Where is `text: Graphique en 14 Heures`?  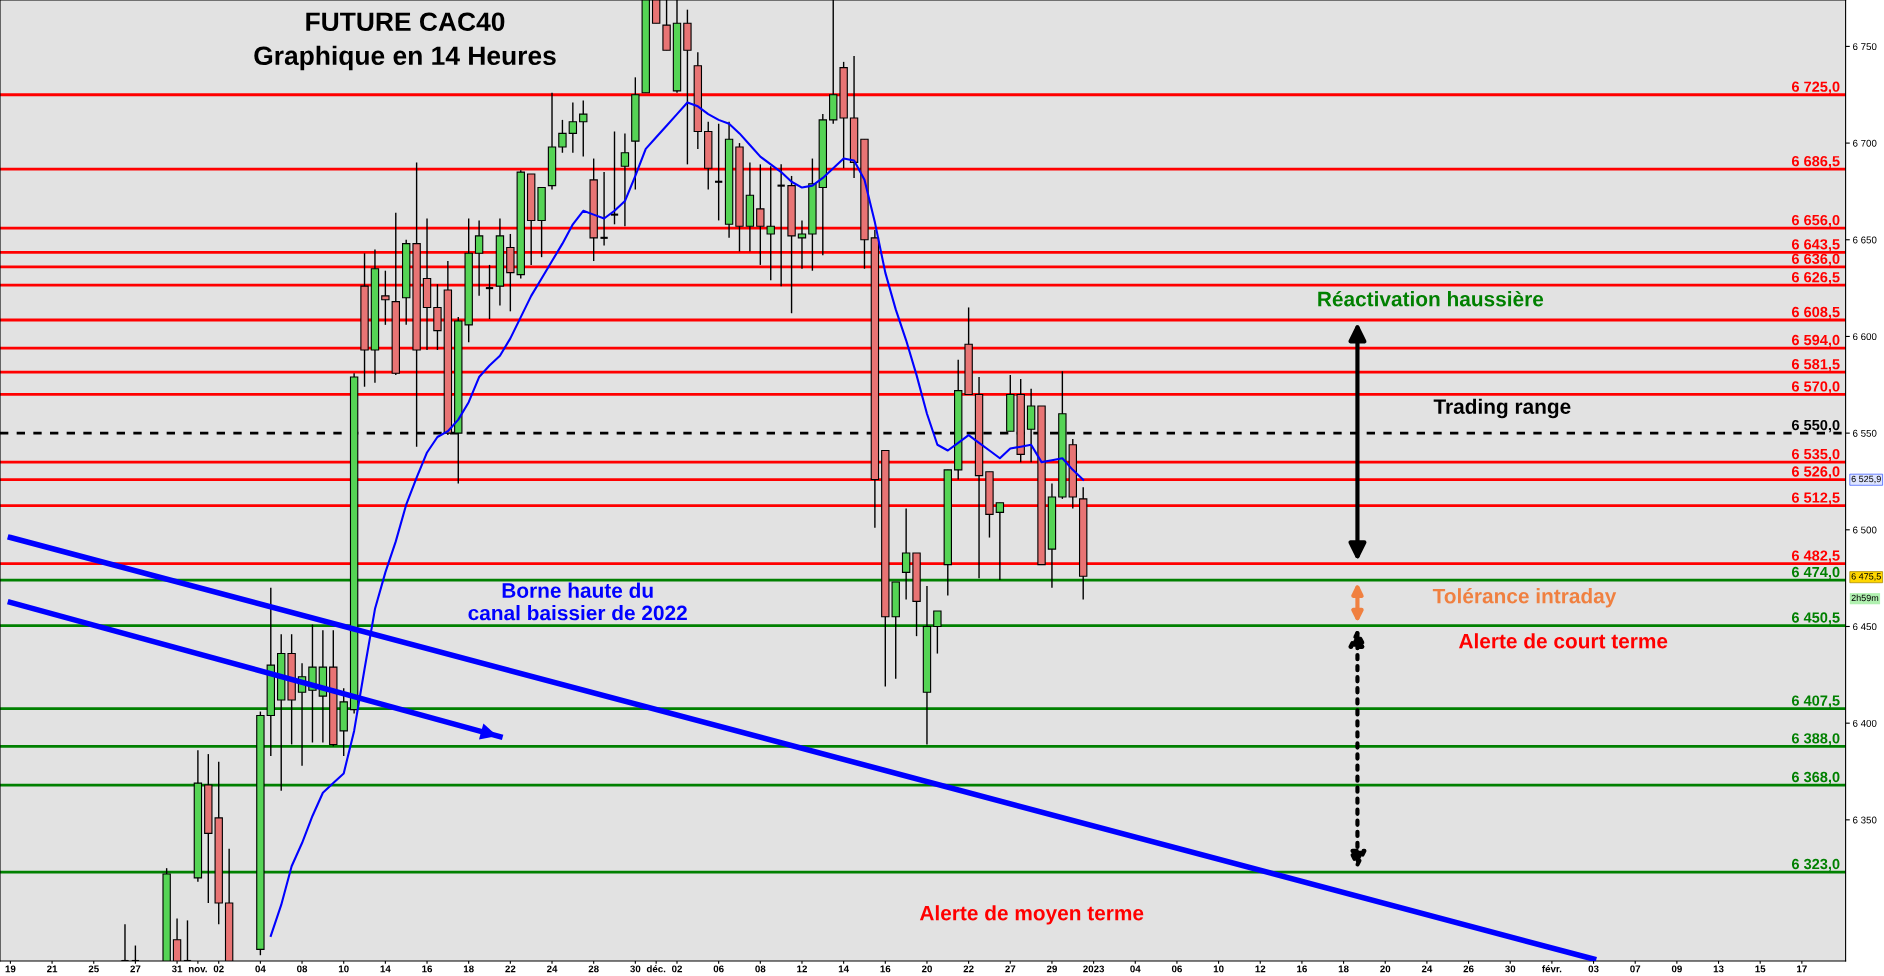 text: Graphique en 14 Heures is located at coordinates (405, 58).